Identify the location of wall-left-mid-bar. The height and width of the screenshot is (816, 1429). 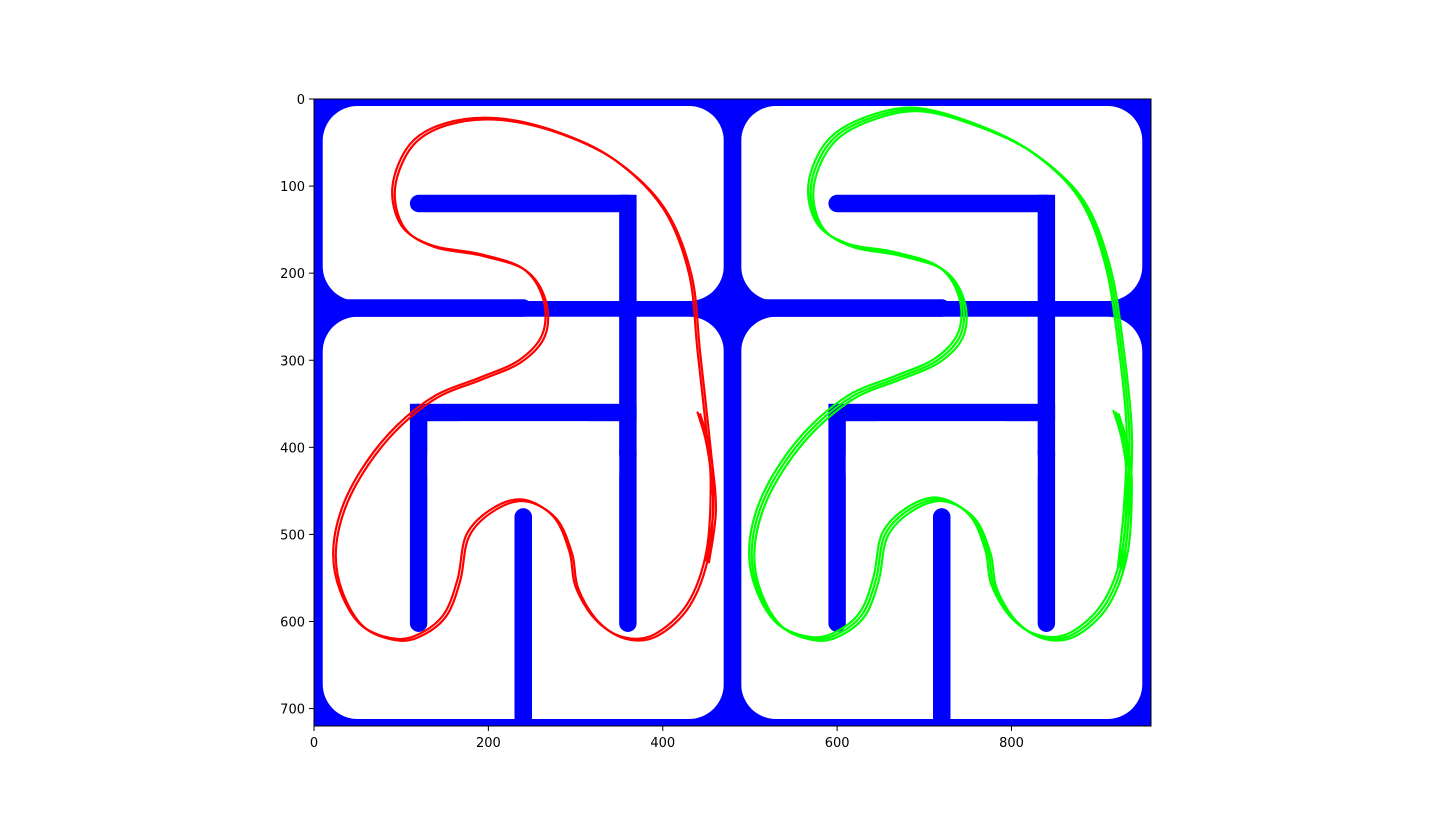
(423, 308).